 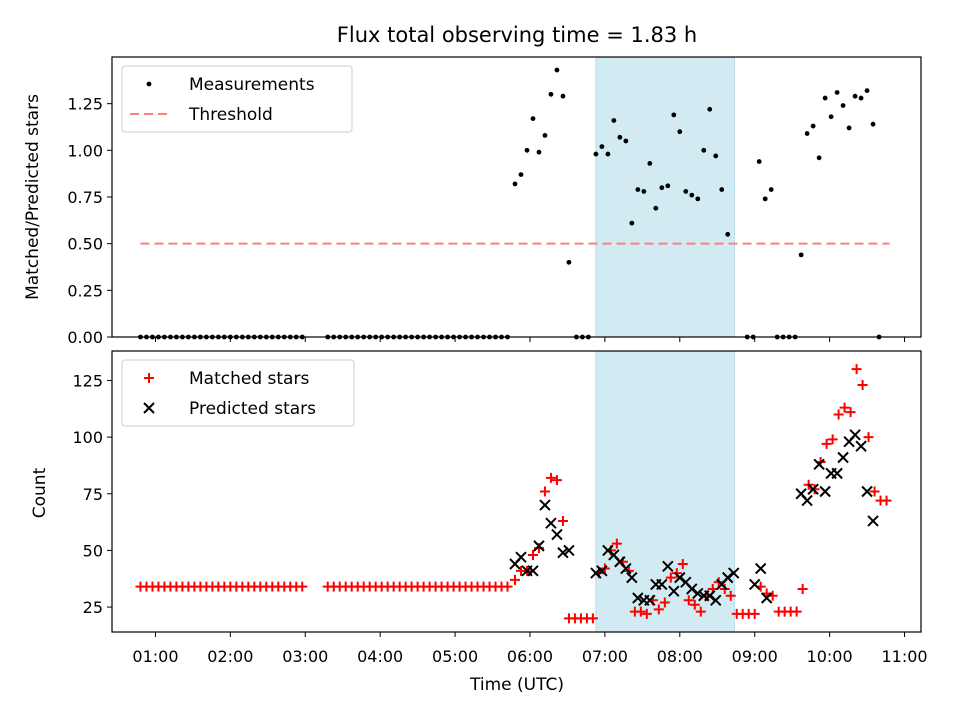 I want to click on top-ytick-label-2: 0.50, so click(x=85, y=244).